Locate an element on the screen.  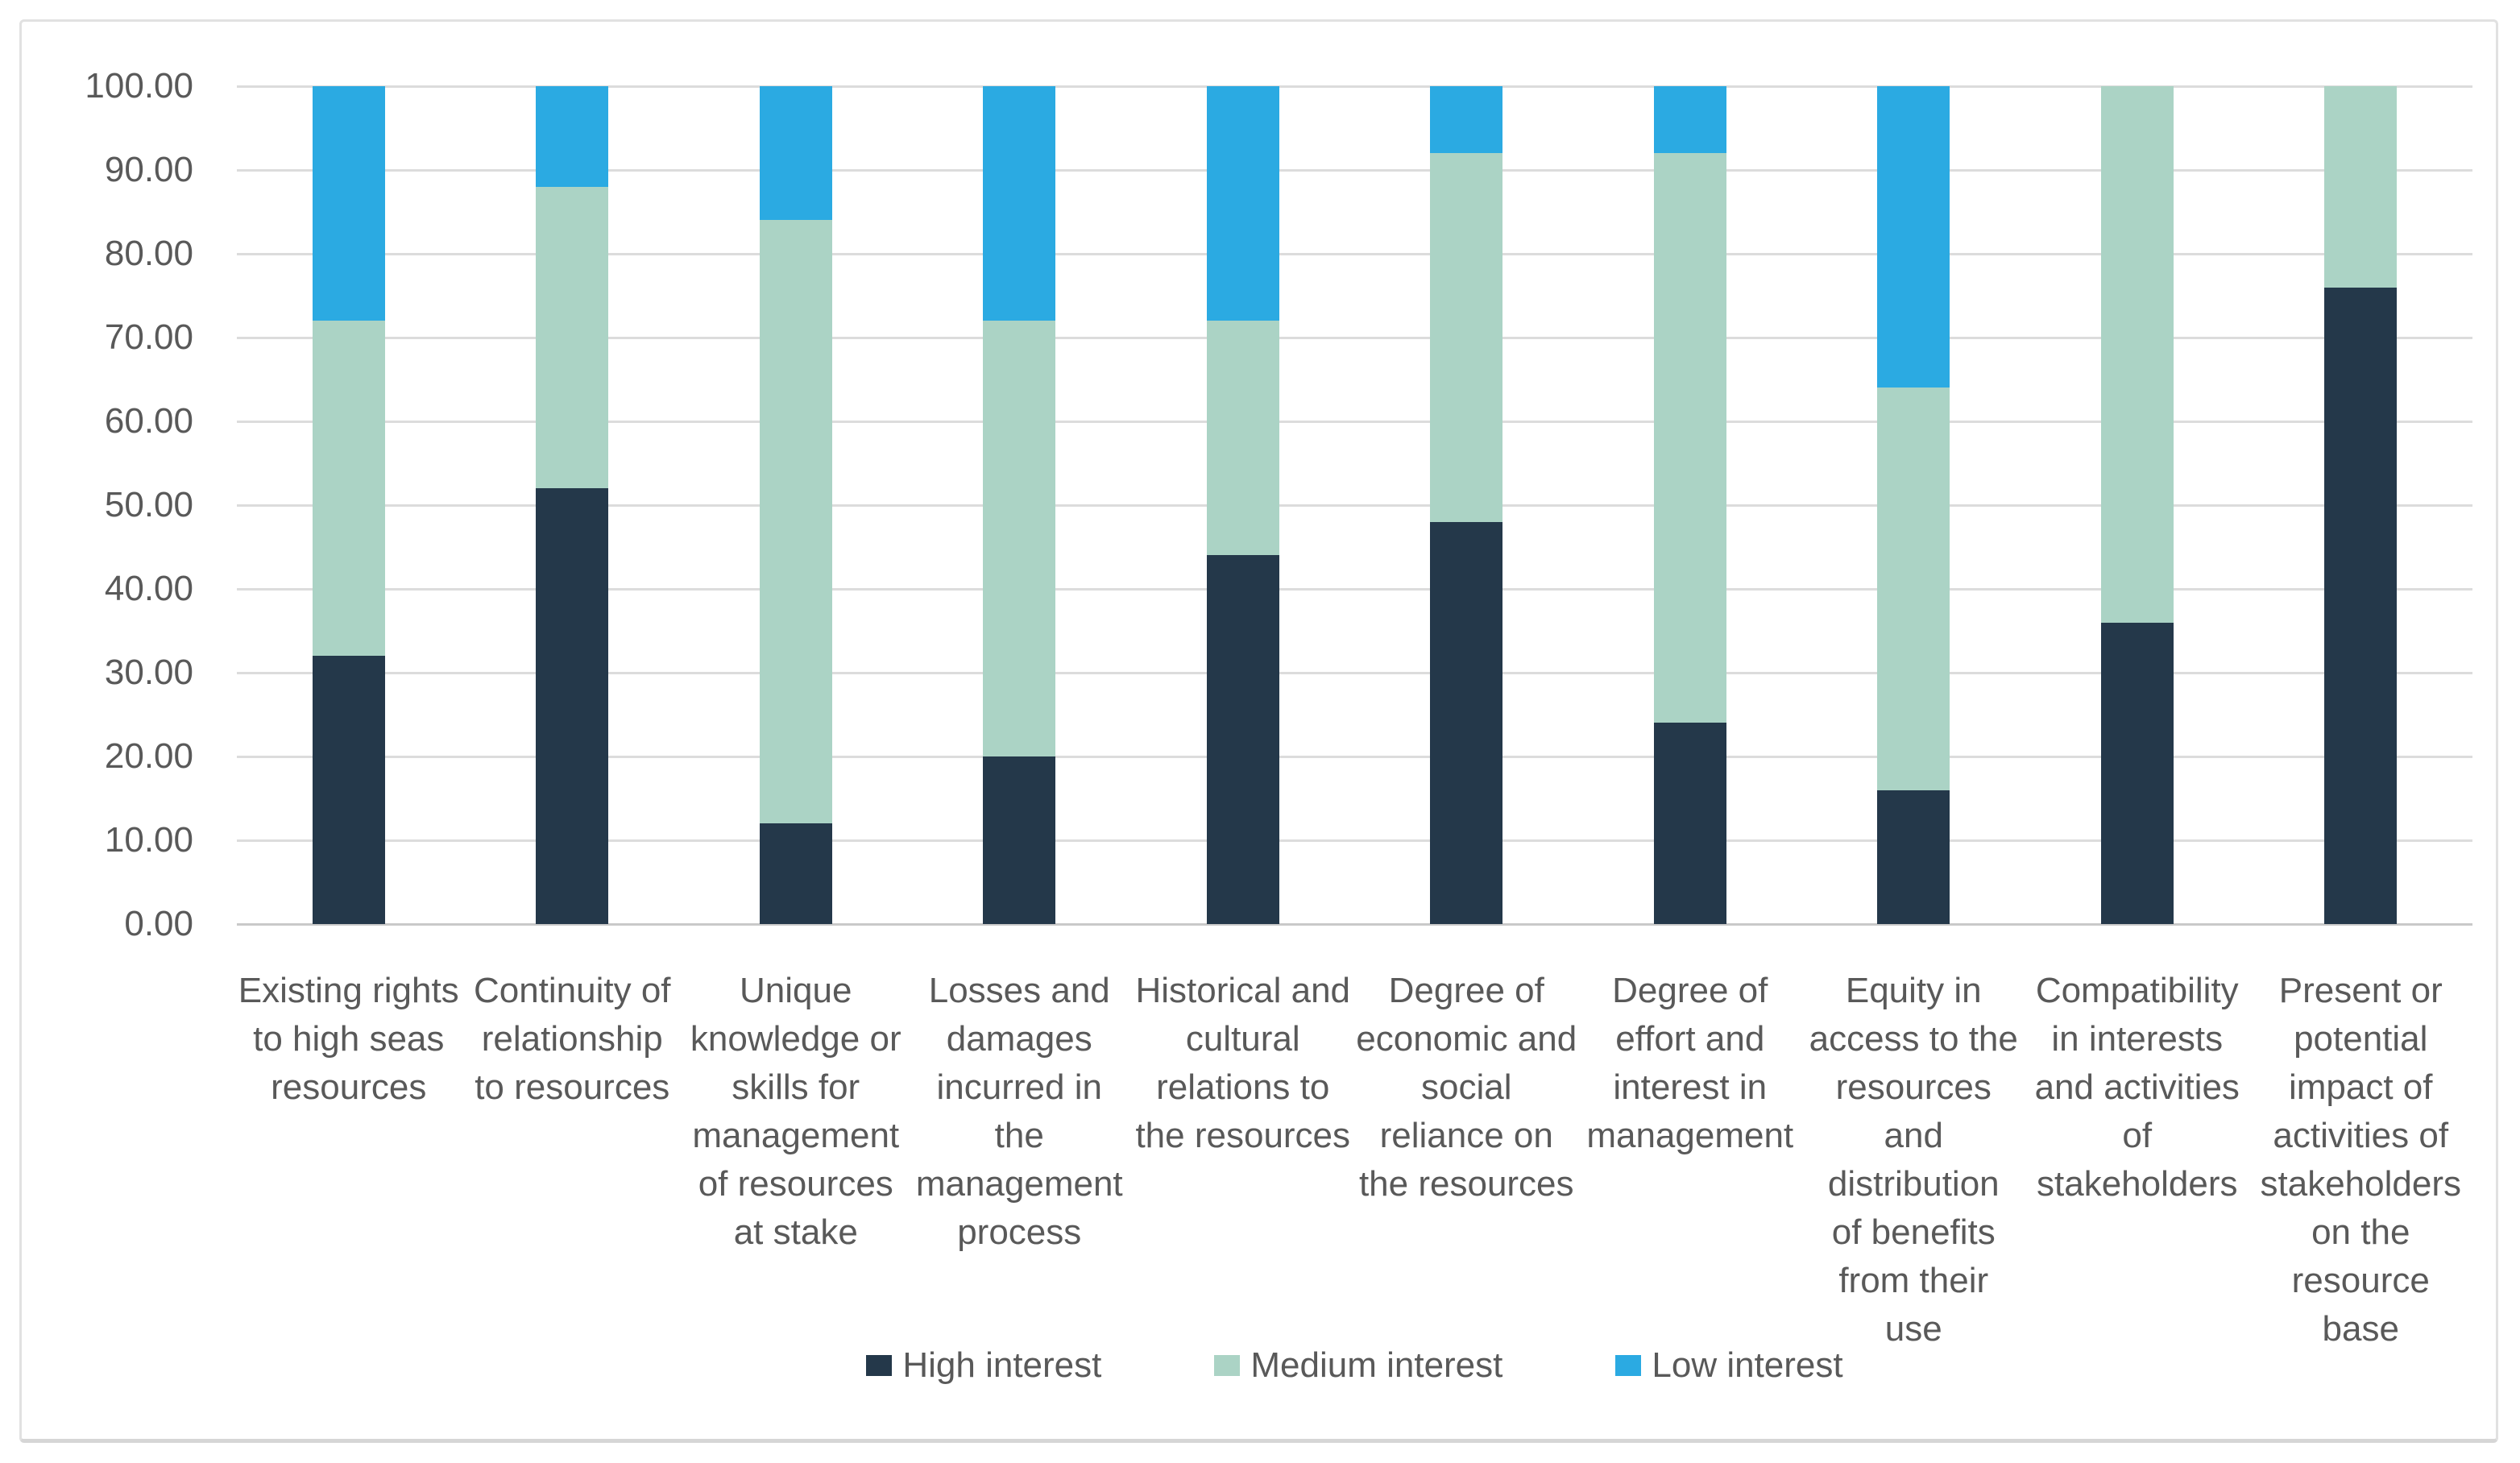
y-tick-label: 40.00 is located at coordinates (148, 588).